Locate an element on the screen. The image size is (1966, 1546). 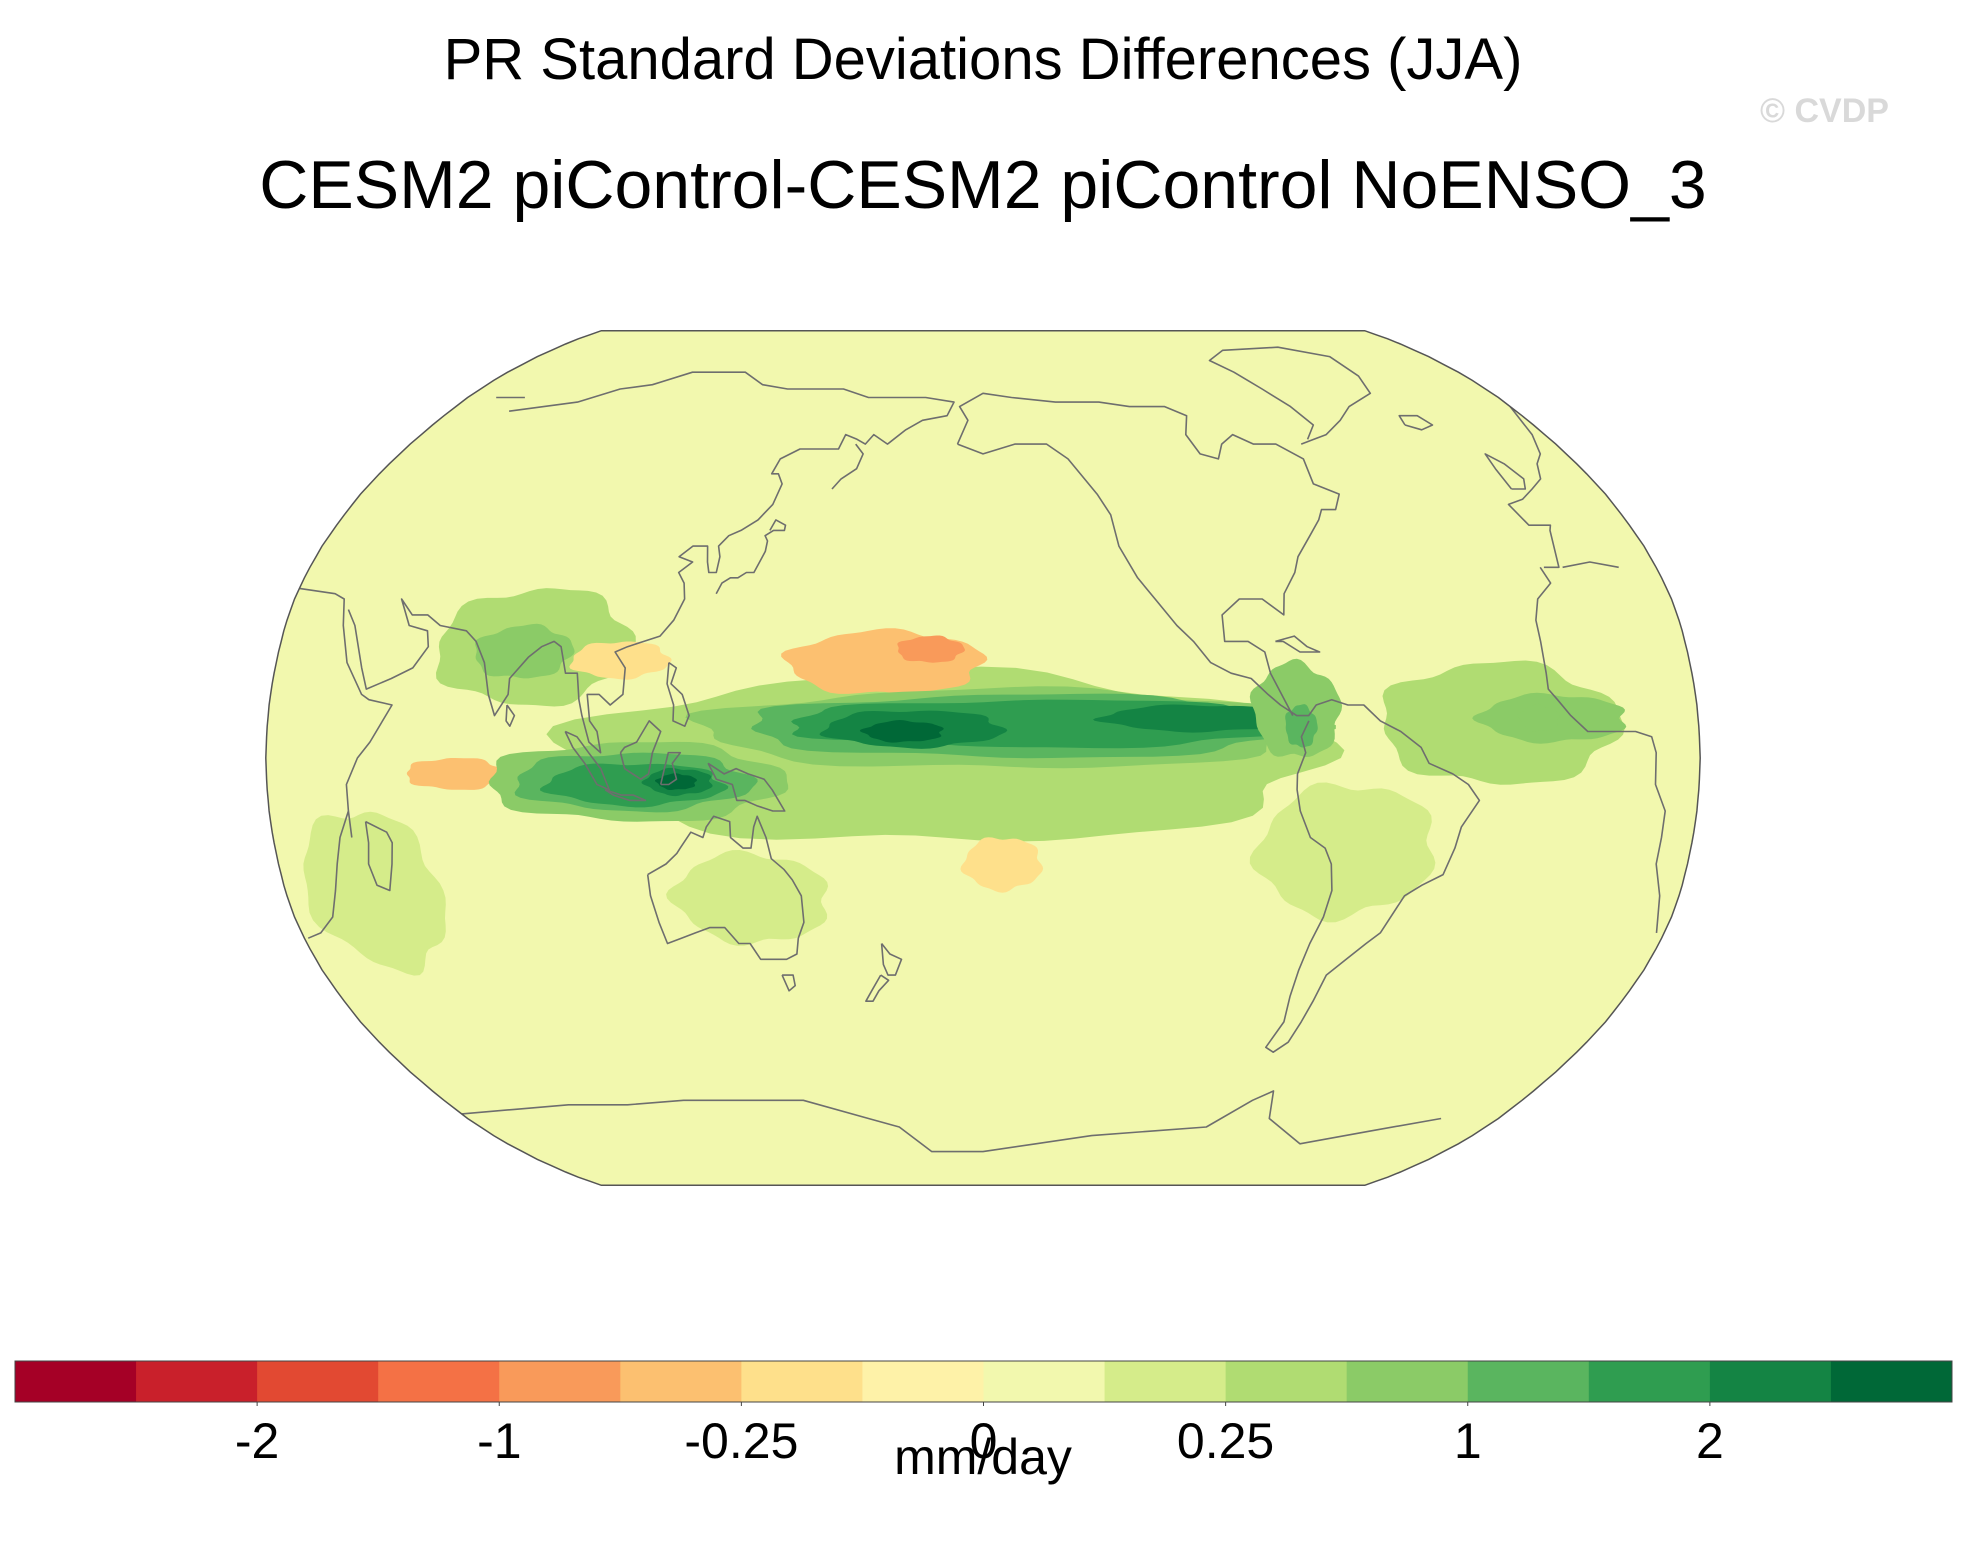
colorbar-units: mm/day is located at coordinates (983, 1457).